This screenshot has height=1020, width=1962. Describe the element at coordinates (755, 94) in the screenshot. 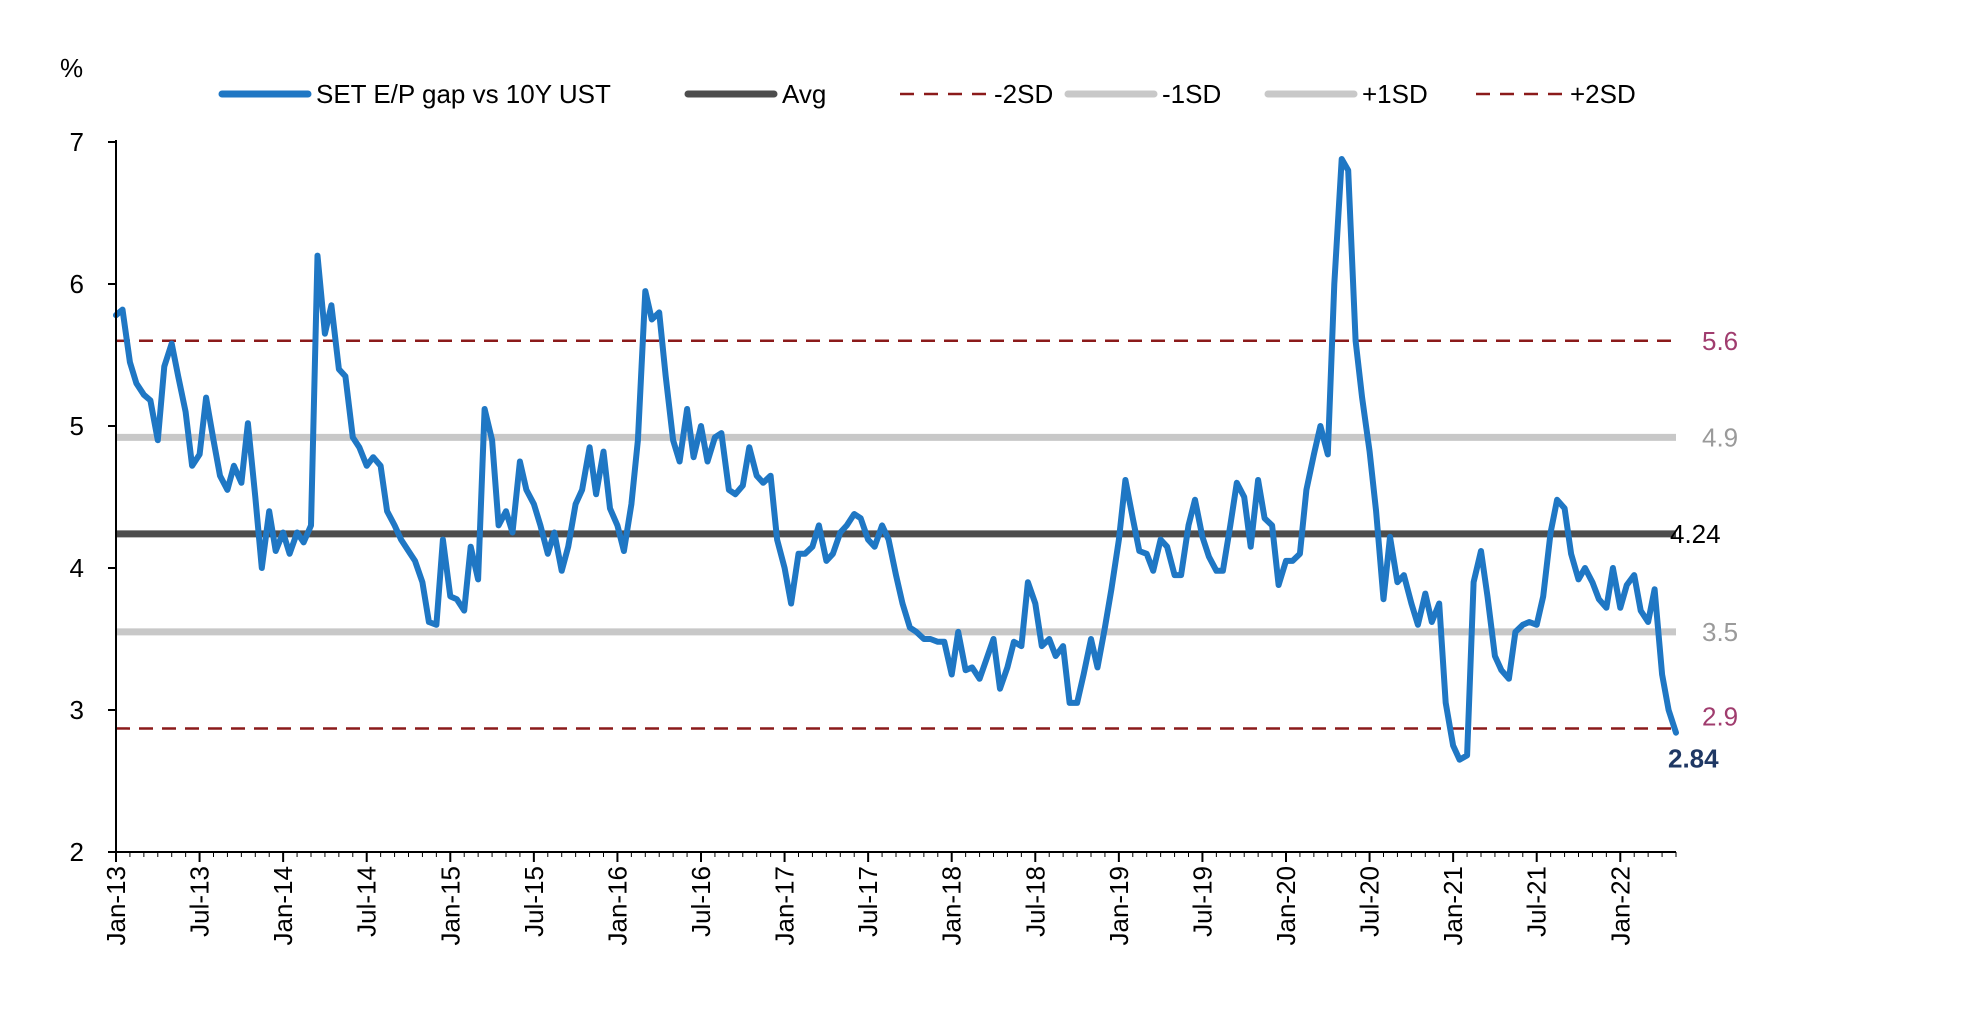

I see `legend-entry: Avg` at that location.